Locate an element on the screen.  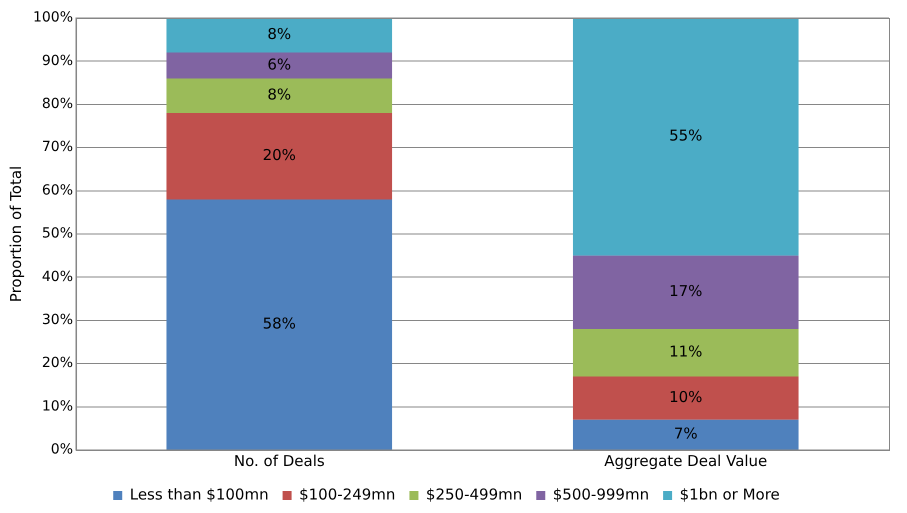
y-axis-title: Proportion of Total is located at coordinates (15, 234).